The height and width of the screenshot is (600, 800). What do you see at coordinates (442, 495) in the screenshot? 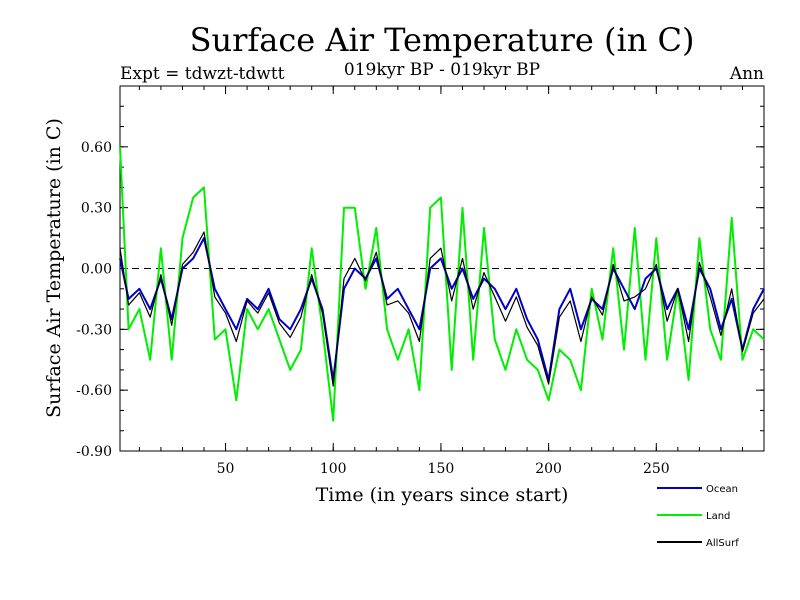
I see `x-axis-label: Time (in years since start)` at bounding box center [442, 495].